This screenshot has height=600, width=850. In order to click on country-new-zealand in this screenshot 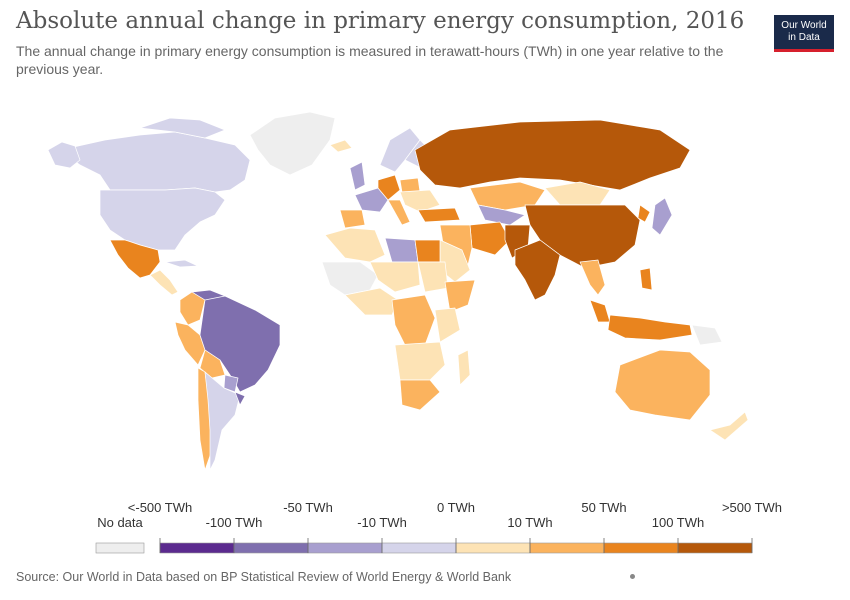, I will do `click(729, 426)`.